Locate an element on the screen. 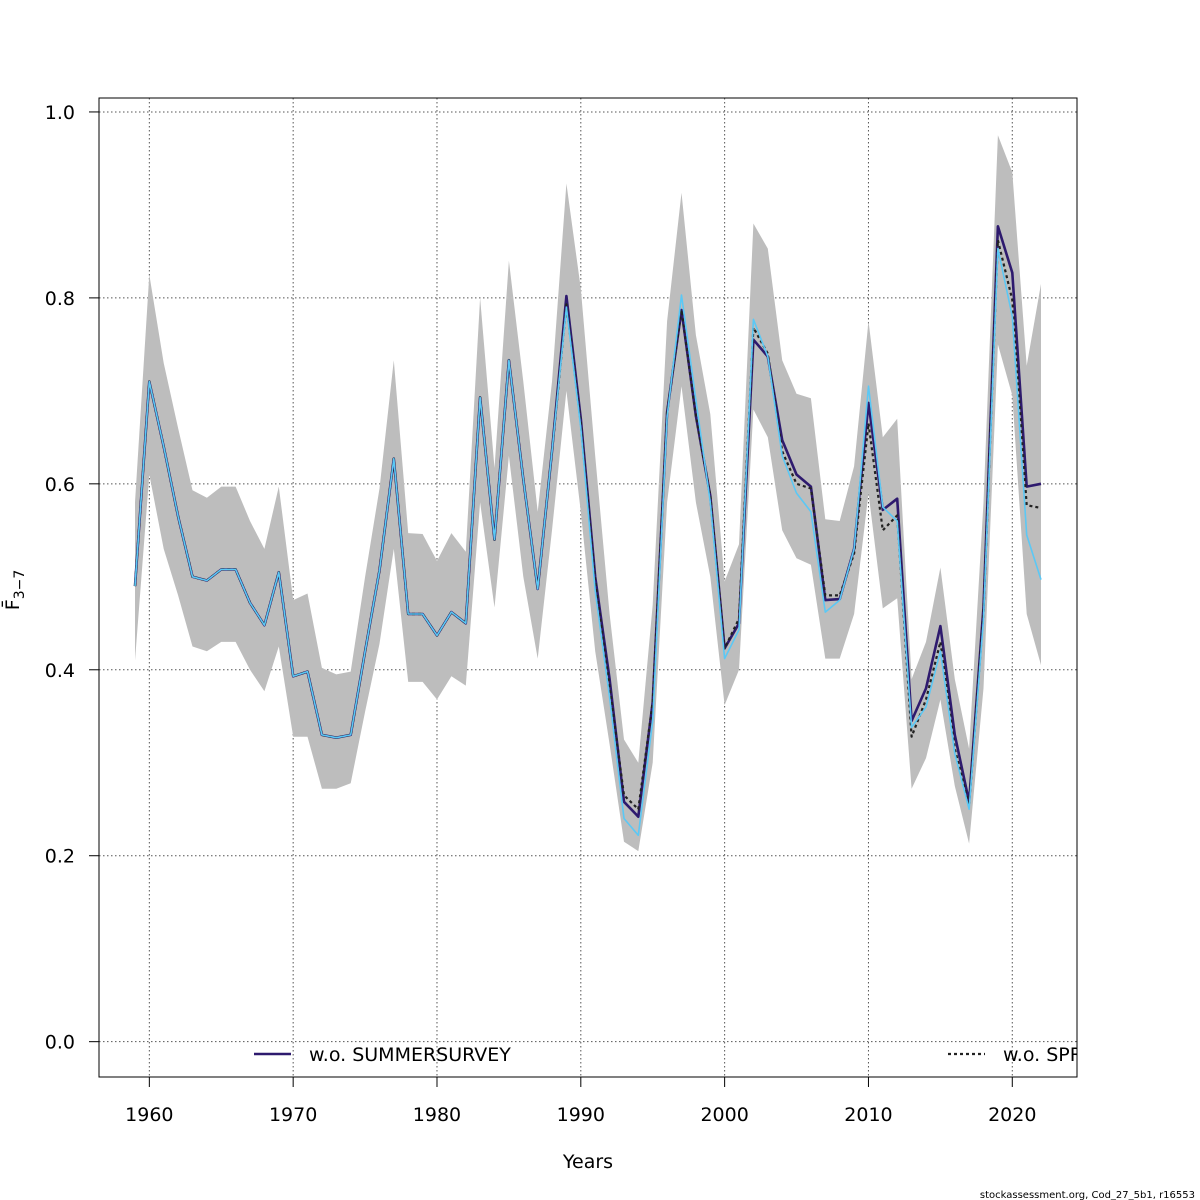 The width and height of the screenshot is (1200, 1200). x-tick-label: 2000 is located at coordinates (724, 1115).